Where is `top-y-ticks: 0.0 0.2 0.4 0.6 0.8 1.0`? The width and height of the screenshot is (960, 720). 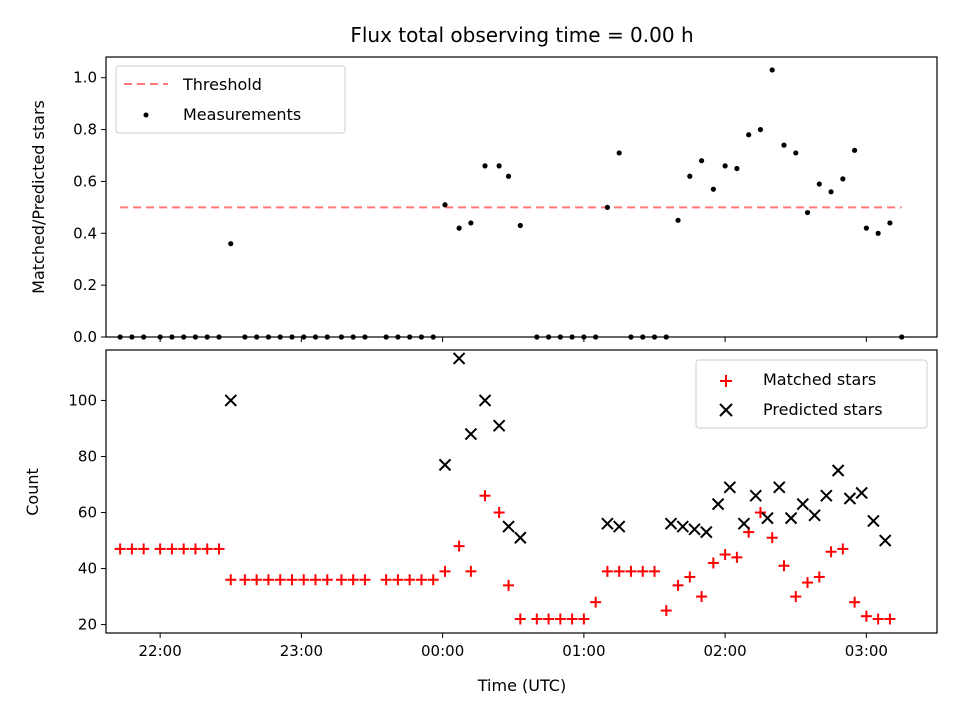 top-y-ticks: 0.0 0.2 0.4 0.6 0.8 1.0 is located at coordinates (89, 207).